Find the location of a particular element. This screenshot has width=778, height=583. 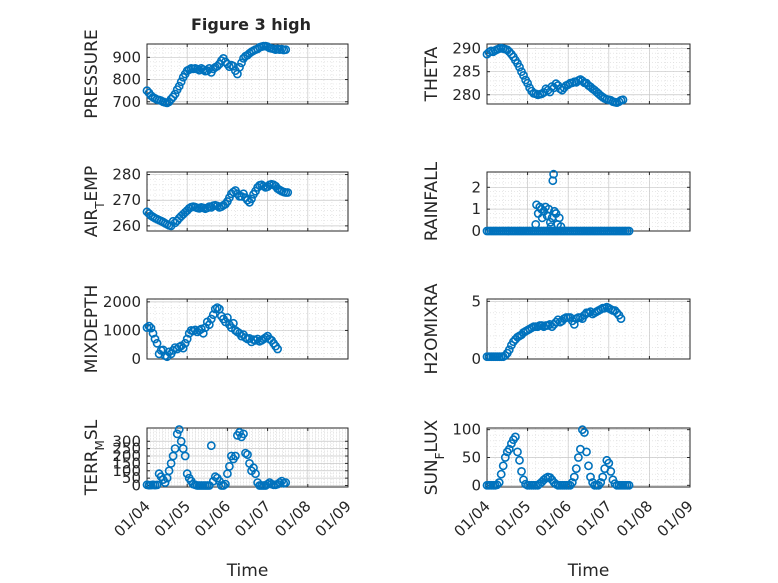

y-tick-label: 800 is located at coordinates (126, 80).